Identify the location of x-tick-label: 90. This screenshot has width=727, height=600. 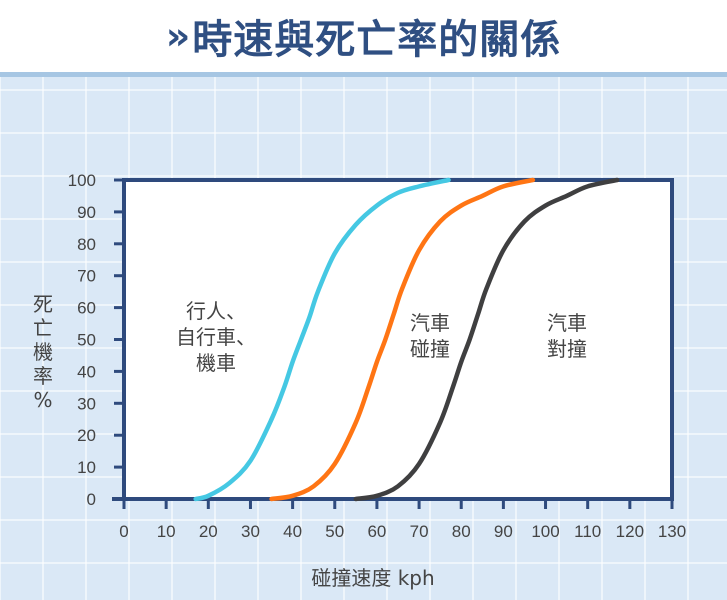
(503, 531).